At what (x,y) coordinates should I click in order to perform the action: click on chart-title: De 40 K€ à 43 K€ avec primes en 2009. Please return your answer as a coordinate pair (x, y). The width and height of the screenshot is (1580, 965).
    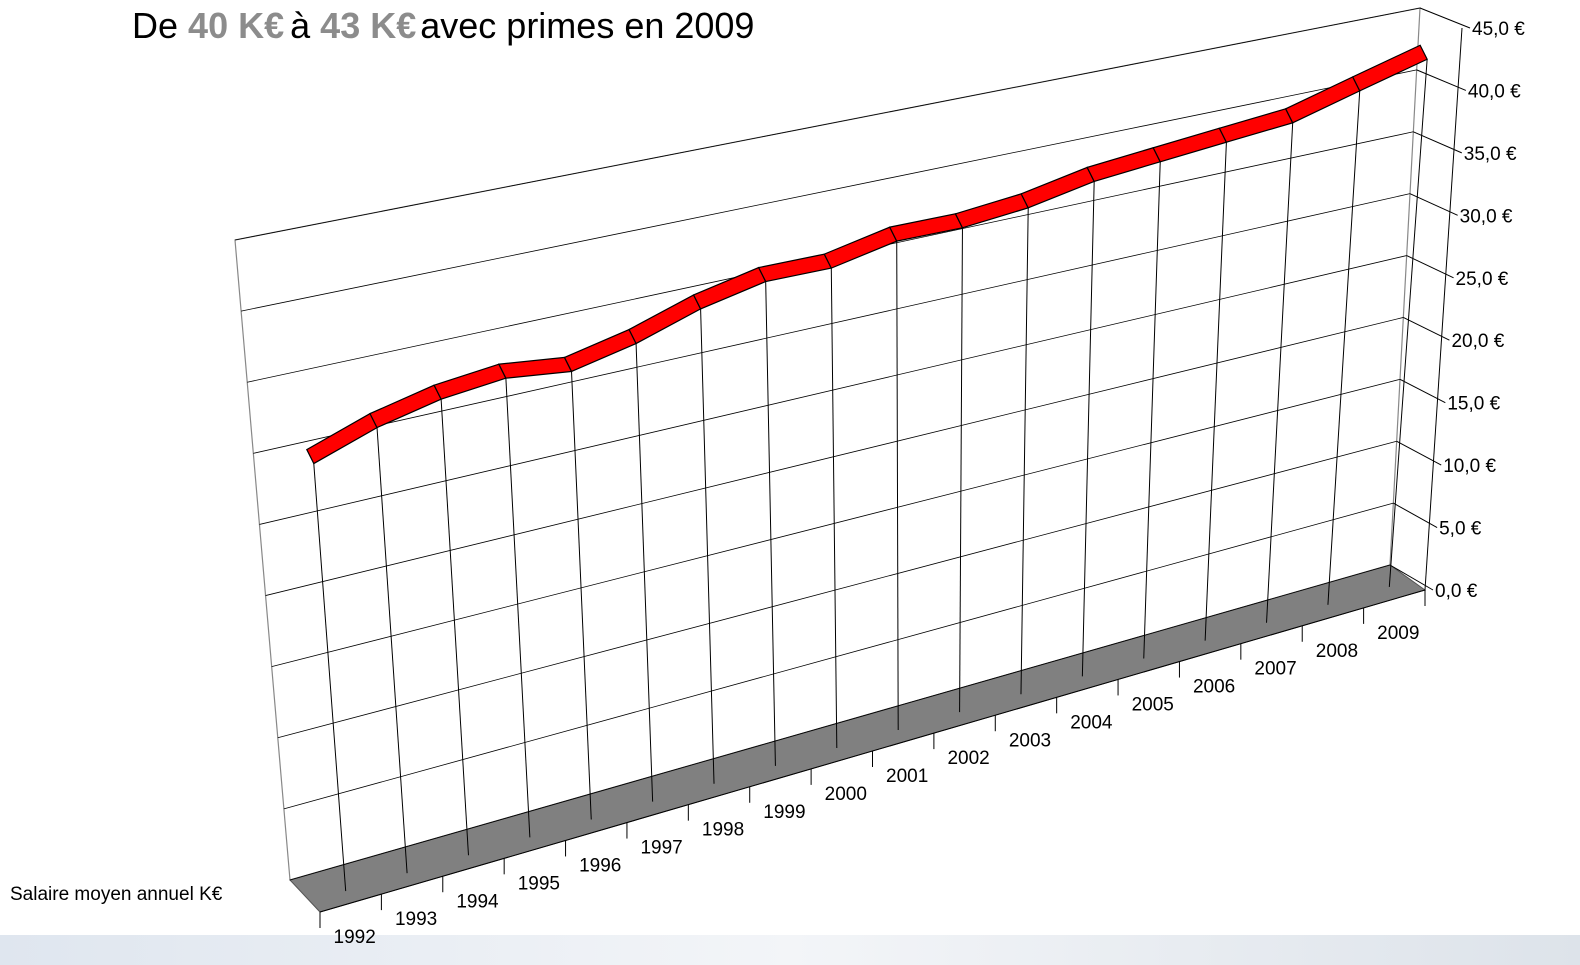
    Looking at the image, I should click on (443, 25).